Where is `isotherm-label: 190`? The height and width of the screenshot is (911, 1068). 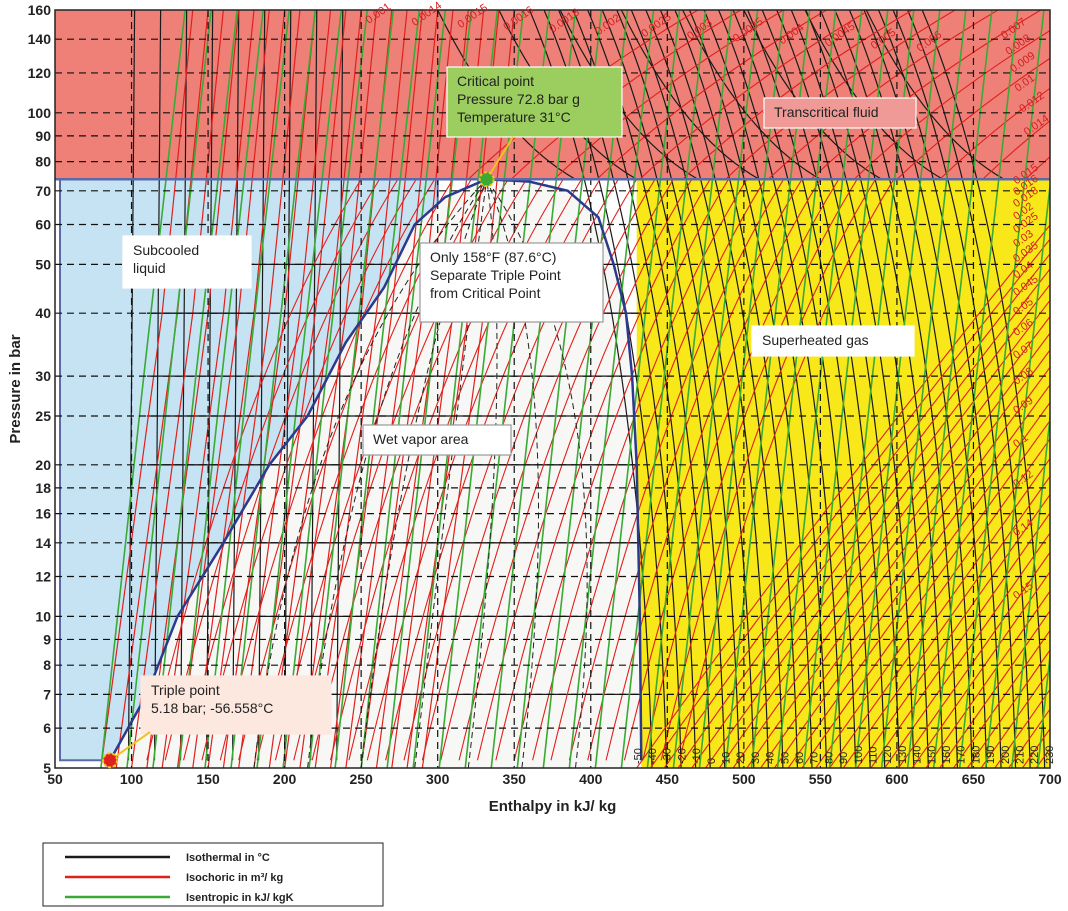
isotherm-label: 190 is located at coordinates (991, 755).